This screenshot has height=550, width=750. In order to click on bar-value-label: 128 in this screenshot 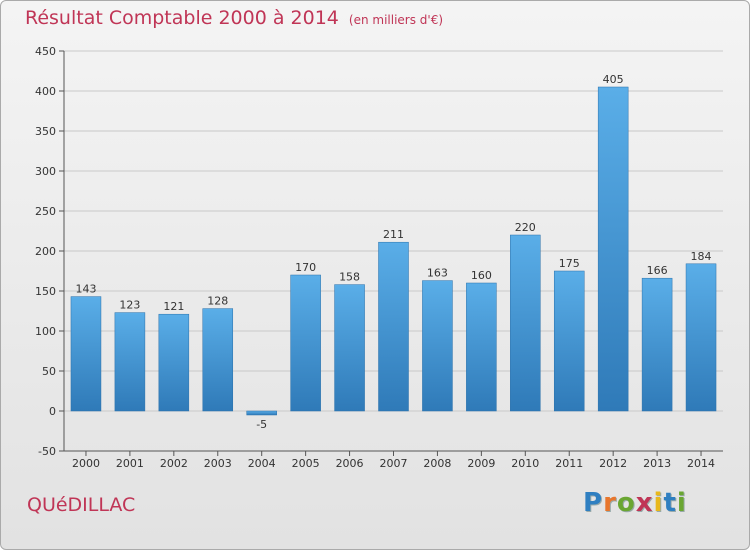, I will do `click(217, 301)`.